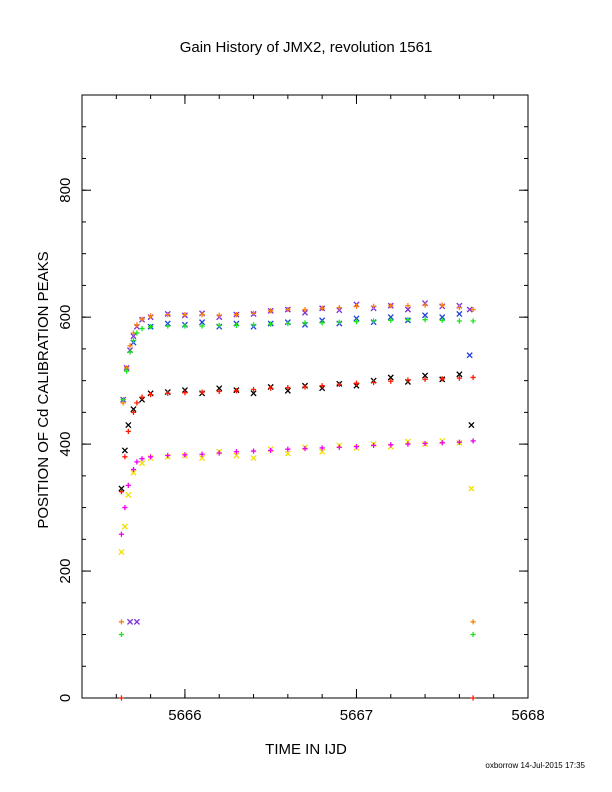 The image size is (612, 792). What do you see at coordinates (527, 715) in the screenshot?
I see `x-tick-label: 5668` at bounding box center [527, 715].